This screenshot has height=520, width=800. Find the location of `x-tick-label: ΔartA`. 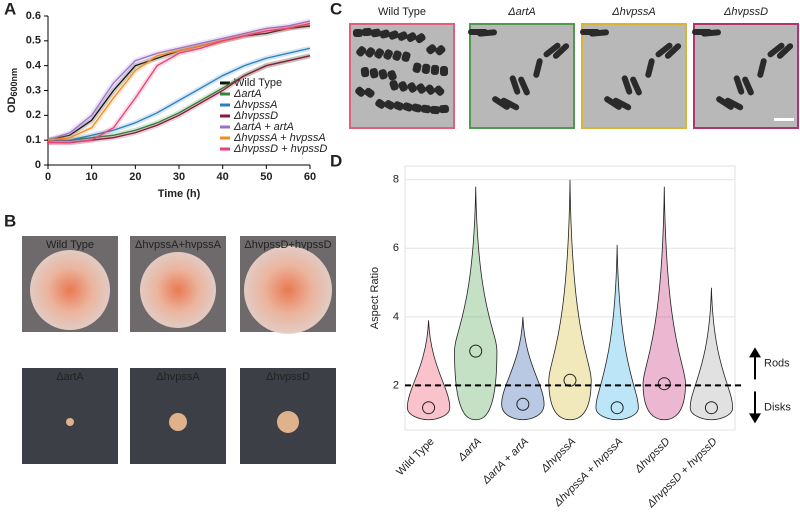

x-tick-label: ΔartA is located at coordinates (469, 450).